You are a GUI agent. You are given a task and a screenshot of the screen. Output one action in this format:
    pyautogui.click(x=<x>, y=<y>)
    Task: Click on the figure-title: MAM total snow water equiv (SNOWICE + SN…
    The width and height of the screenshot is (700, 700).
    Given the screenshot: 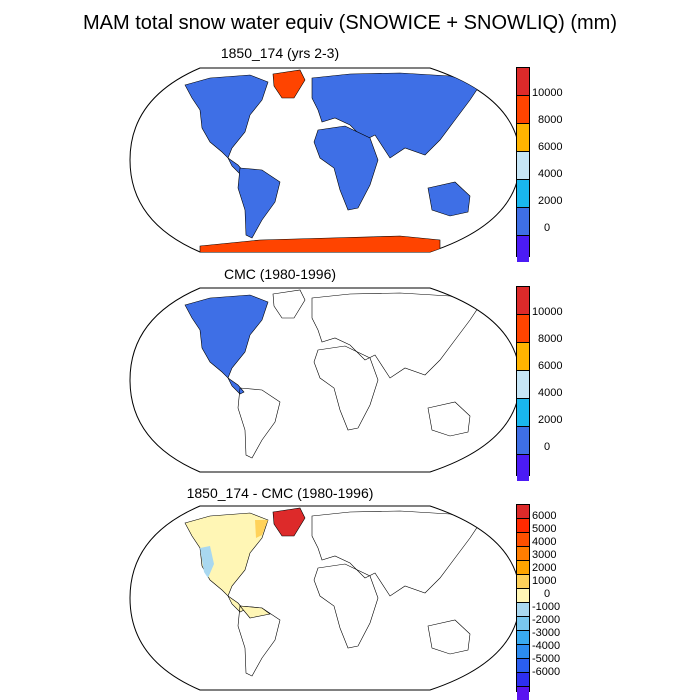 What is the action you would take?
    pyautogui.click(x=350, y=23)
    